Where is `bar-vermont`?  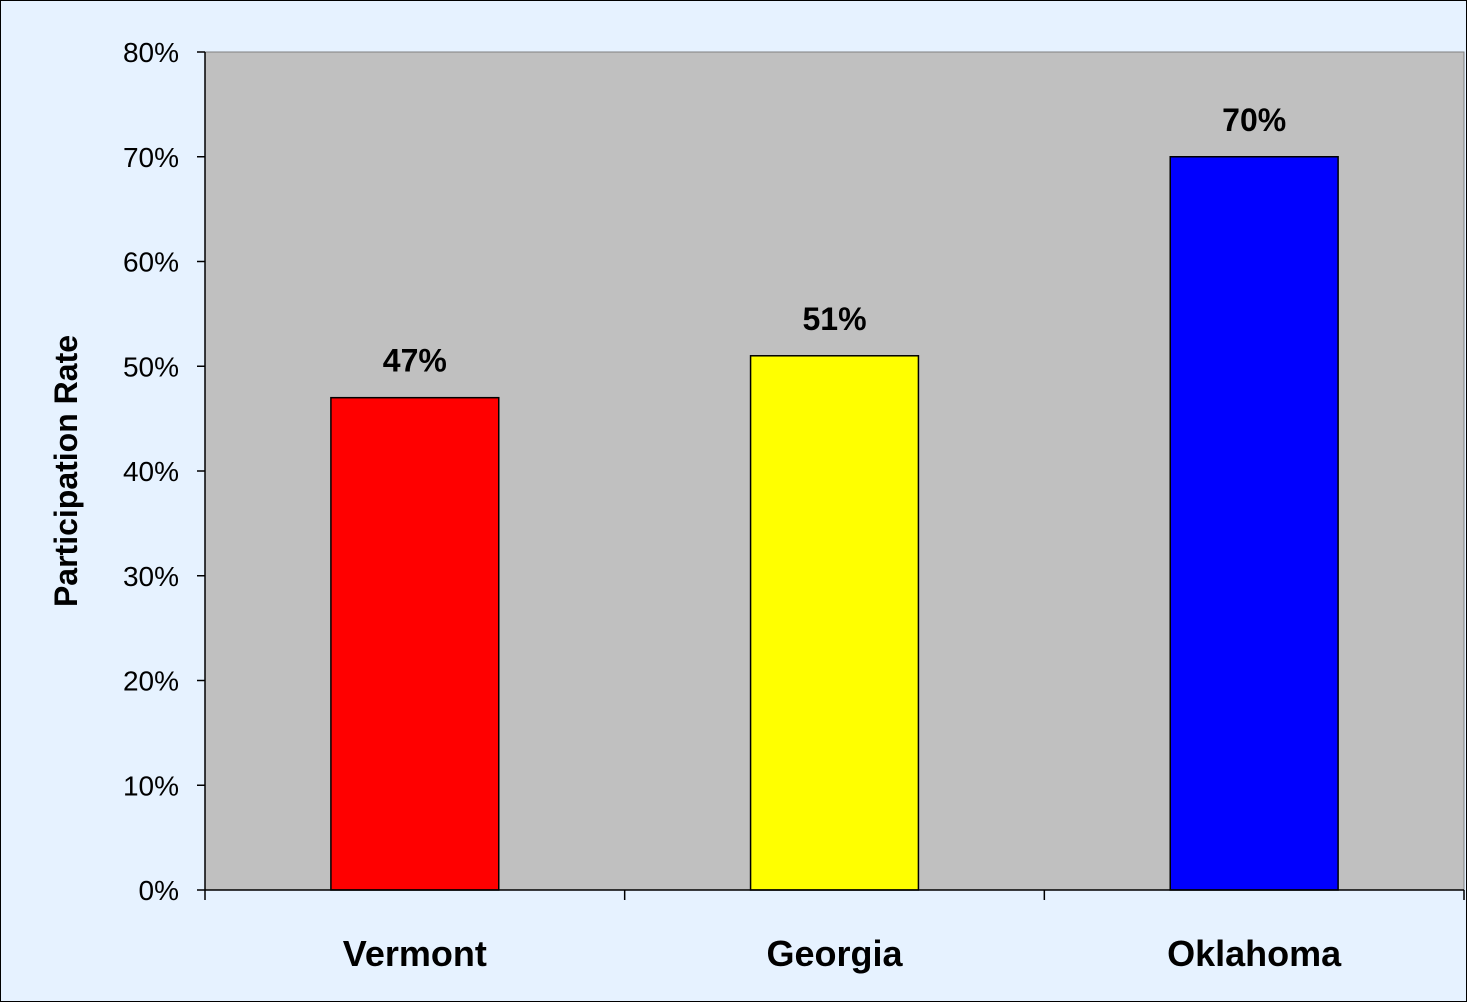 bar-vermont is located at coordinates (415, 643).